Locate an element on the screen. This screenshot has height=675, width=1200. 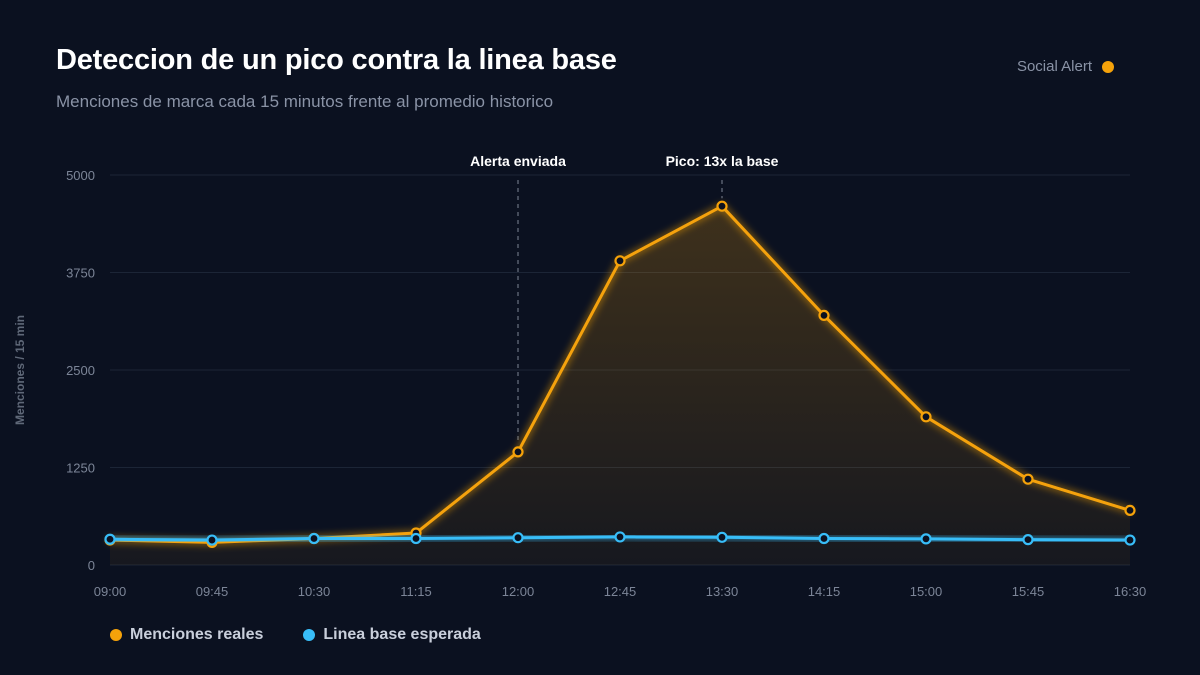
y-tick-label: 1250 is located at coordinates (80, 468).